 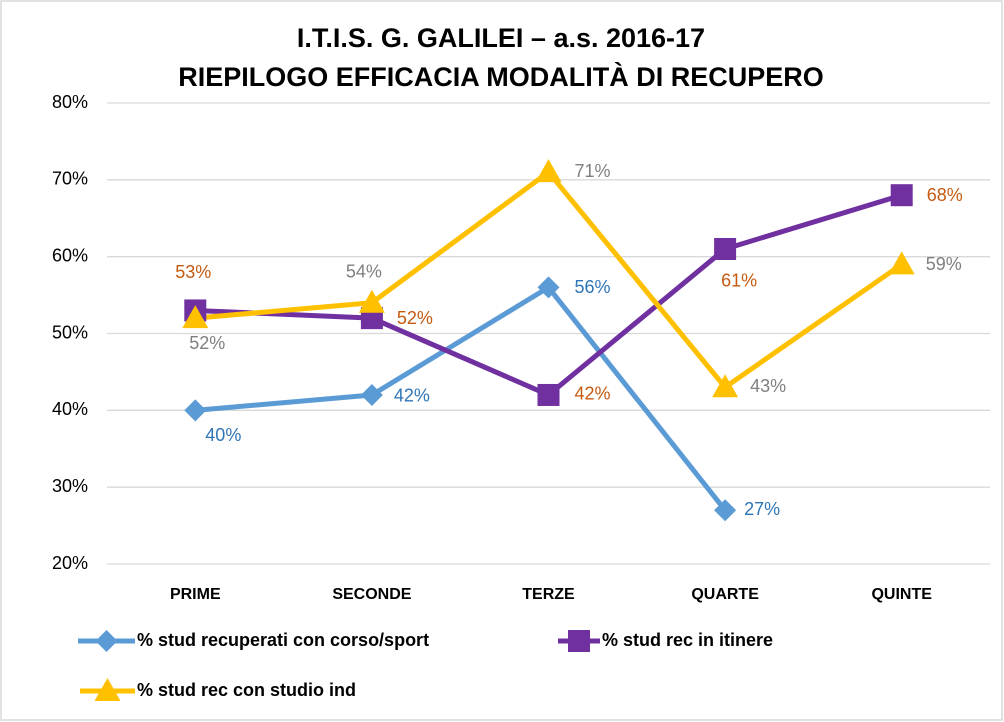 What do you see at coordinates (687, 640) in the screenshot?
I see `legend-label: % stud rec in itinere` at bounding box center [687, 640].